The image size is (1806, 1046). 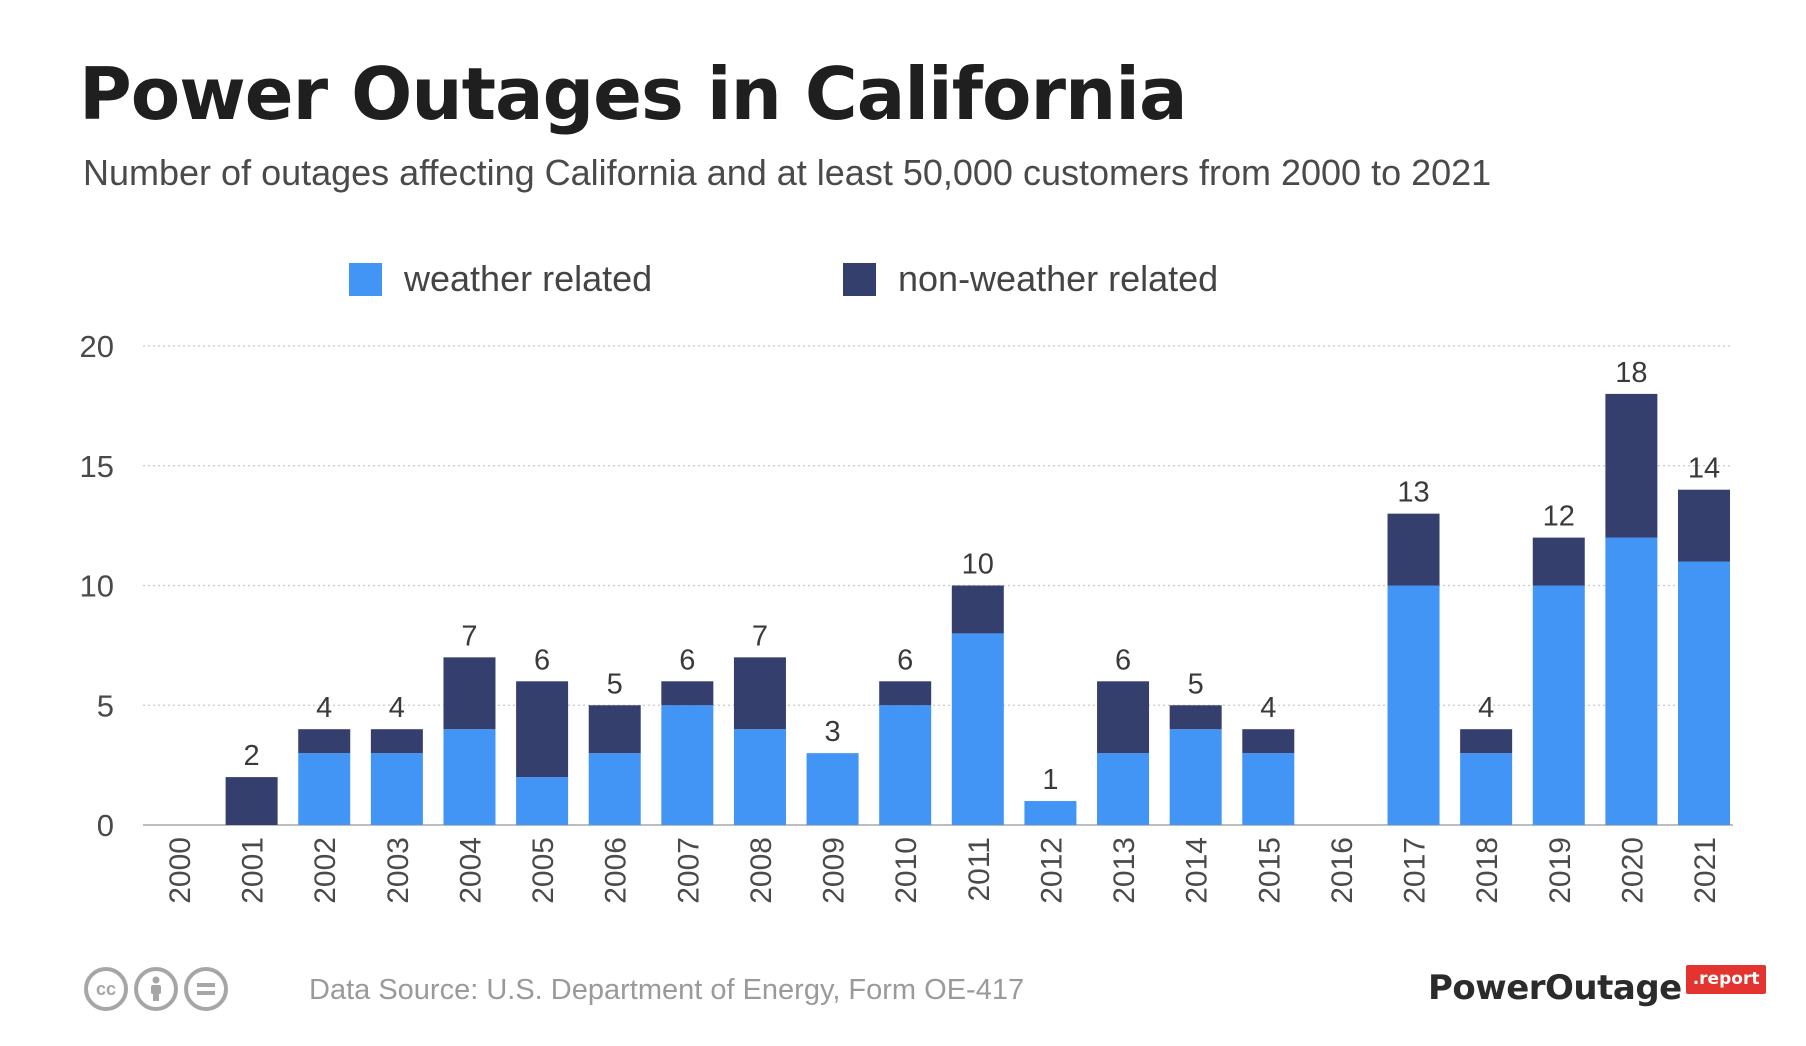 I want to click on y-axis-ticks: 0 5 10 15 20, so click(x=97, y=586).